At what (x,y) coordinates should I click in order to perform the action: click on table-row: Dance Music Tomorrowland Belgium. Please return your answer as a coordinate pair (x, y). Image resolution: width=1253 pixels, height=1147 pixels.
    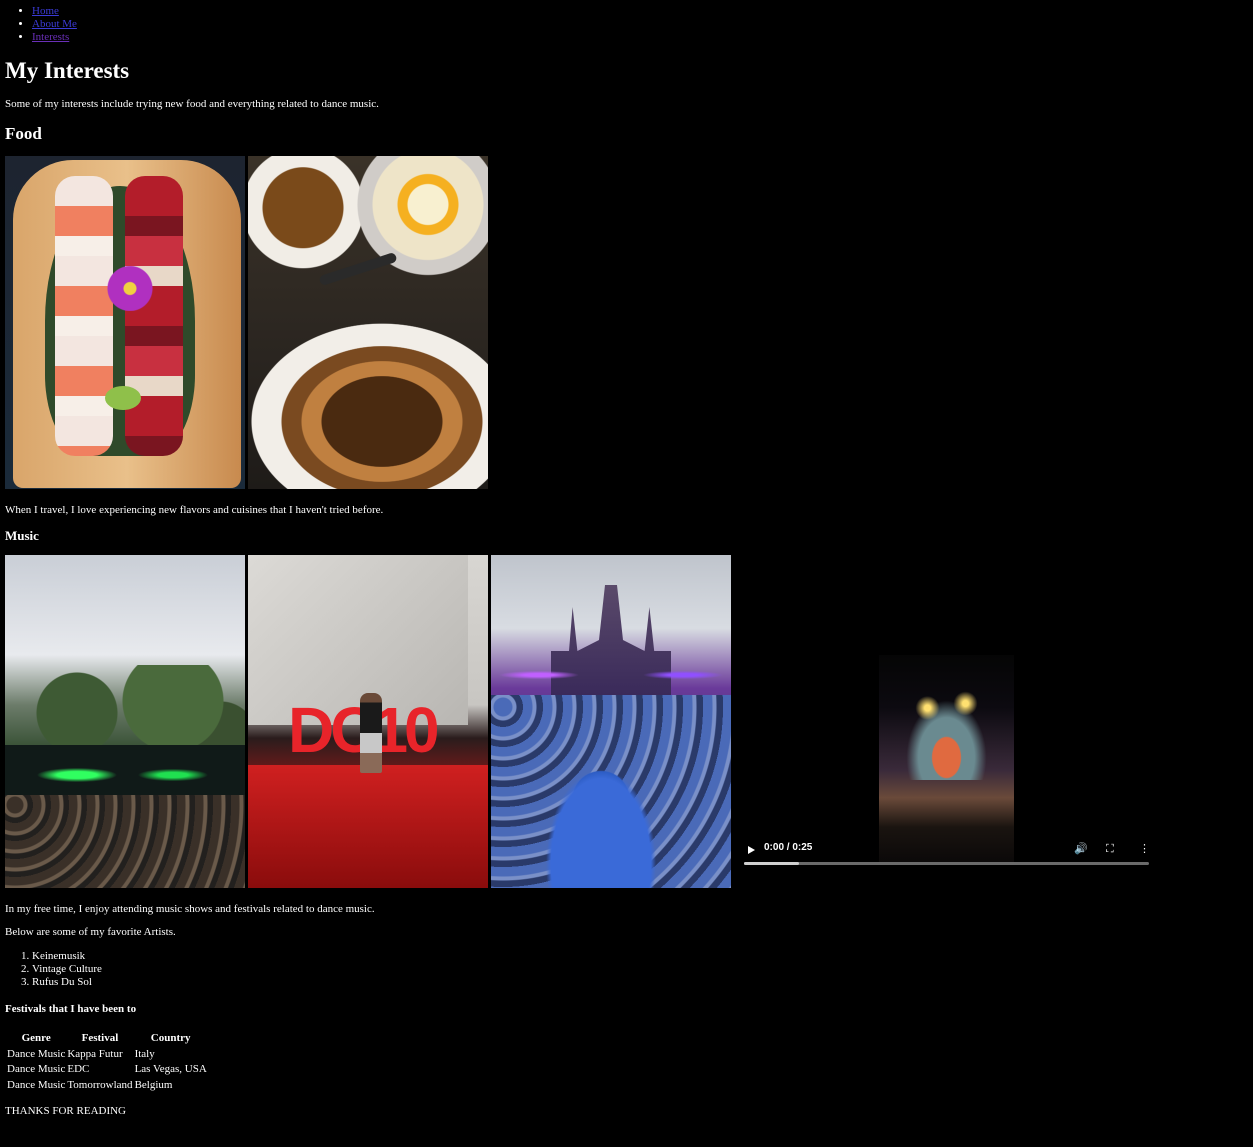
    Looking at the image, I should click on (107, 1086).